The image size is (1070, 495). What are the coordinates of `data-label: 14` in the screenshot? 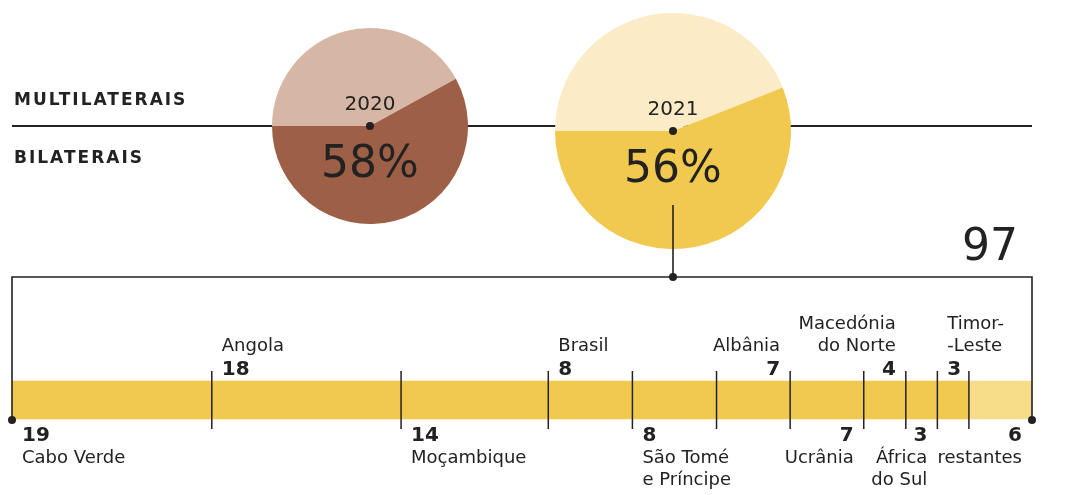 It's located at (425, 434).